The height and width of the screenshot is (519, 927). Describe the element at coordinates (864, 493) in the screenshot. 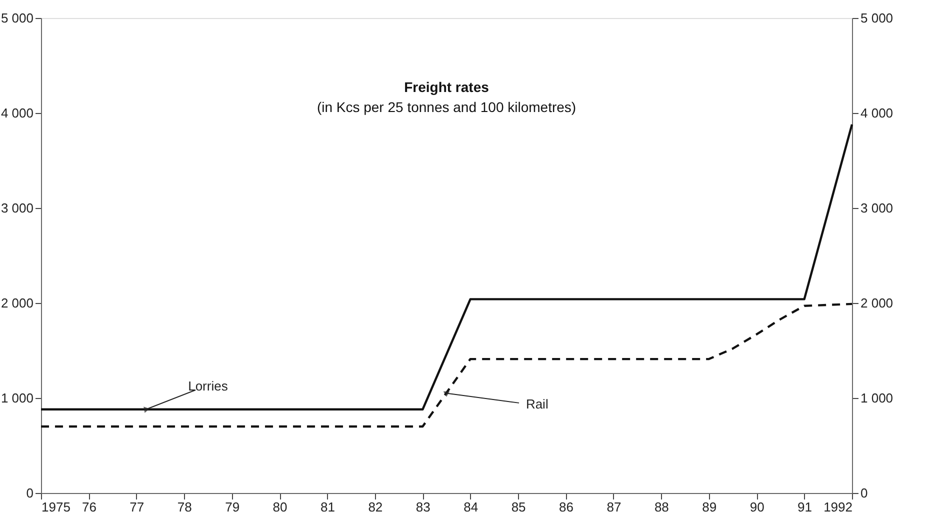

I see `y2-tick-label: 0` at that location.